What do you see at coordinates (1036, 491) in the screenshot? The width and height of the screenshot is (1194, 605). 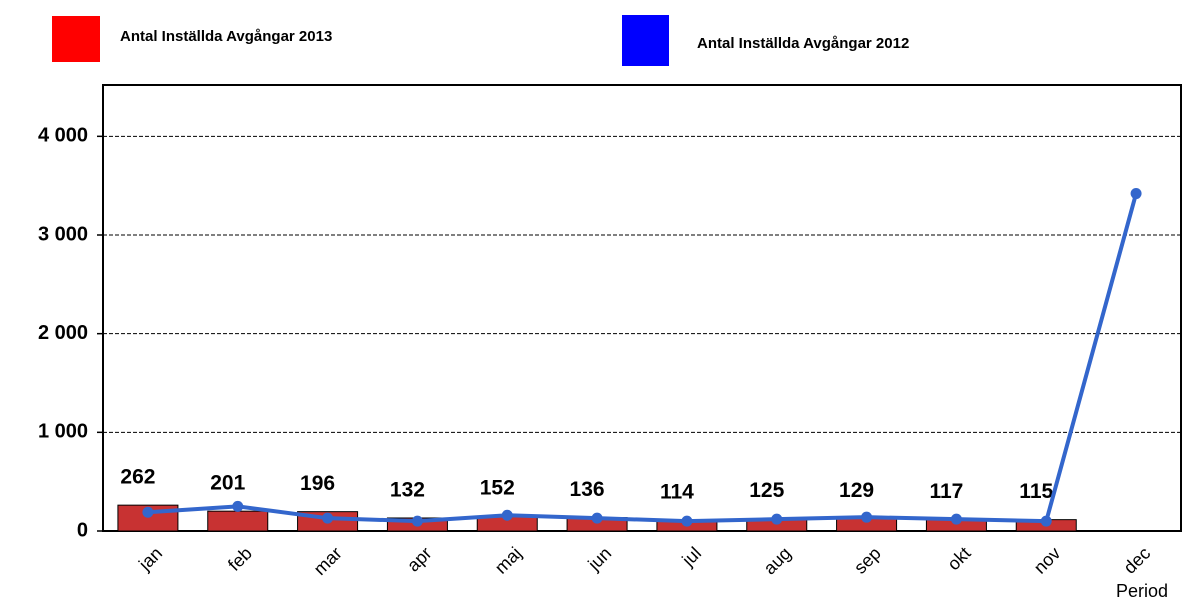 I see `data-label: 115` at bounding box center [1036, 491].